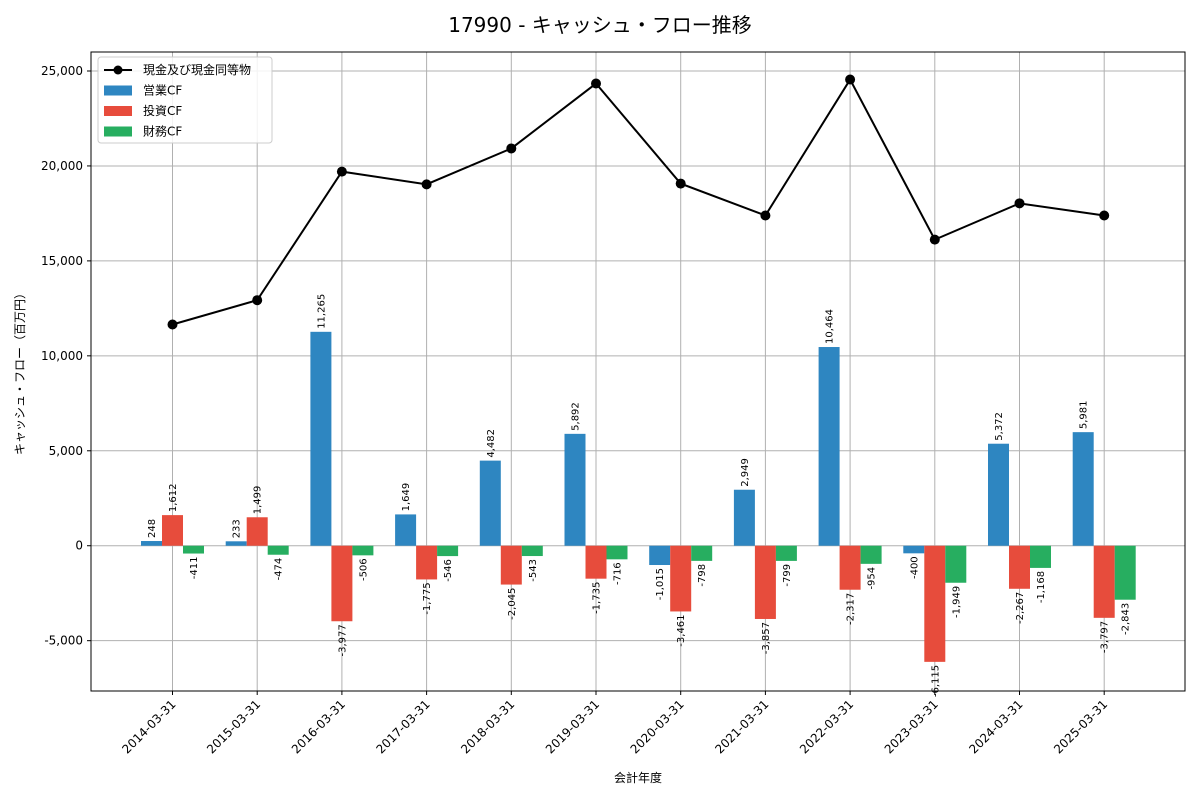 The width and height of the screenshot is (1200, 800). What do you see at coordinates (185, 100) in the screenshot?
I see `legend-box` at bounding box center [185, 100].